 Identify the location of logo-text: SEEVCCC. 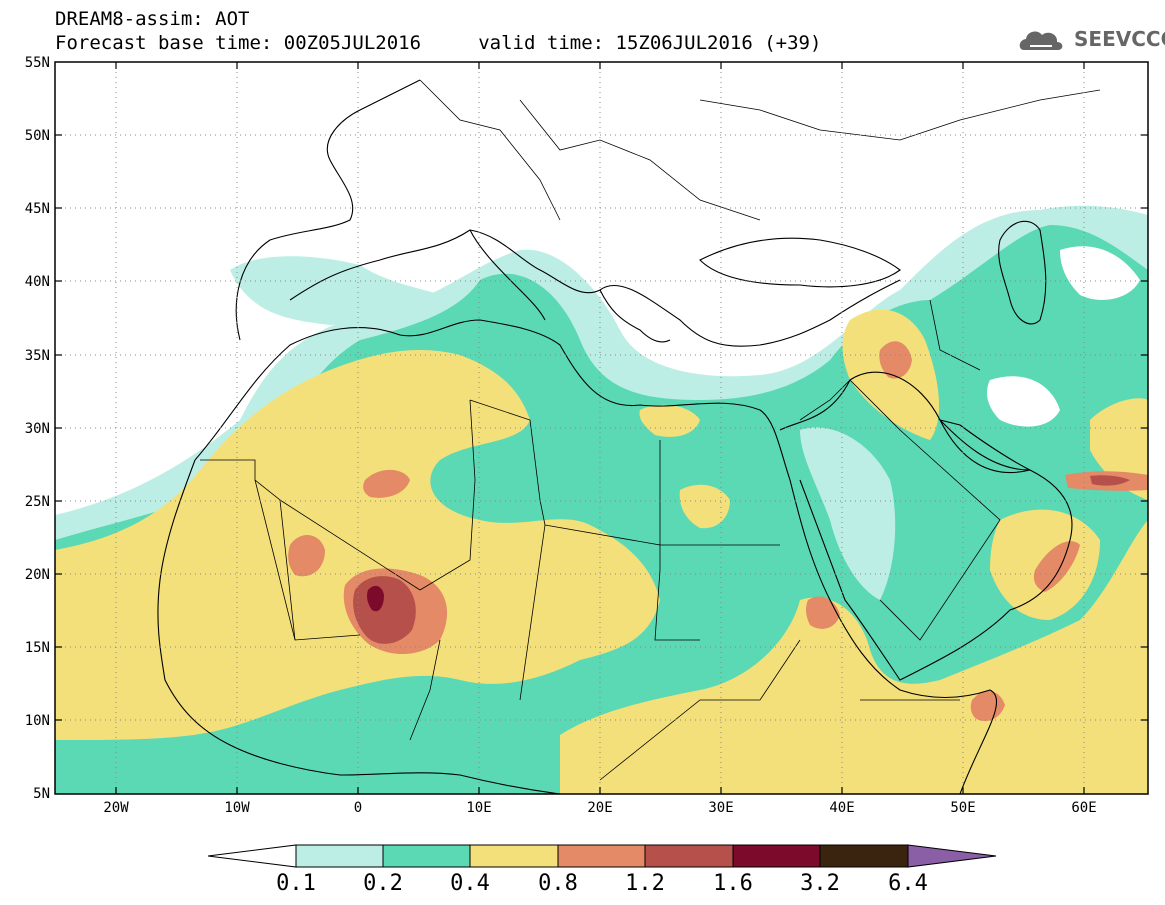
(1119, 39).